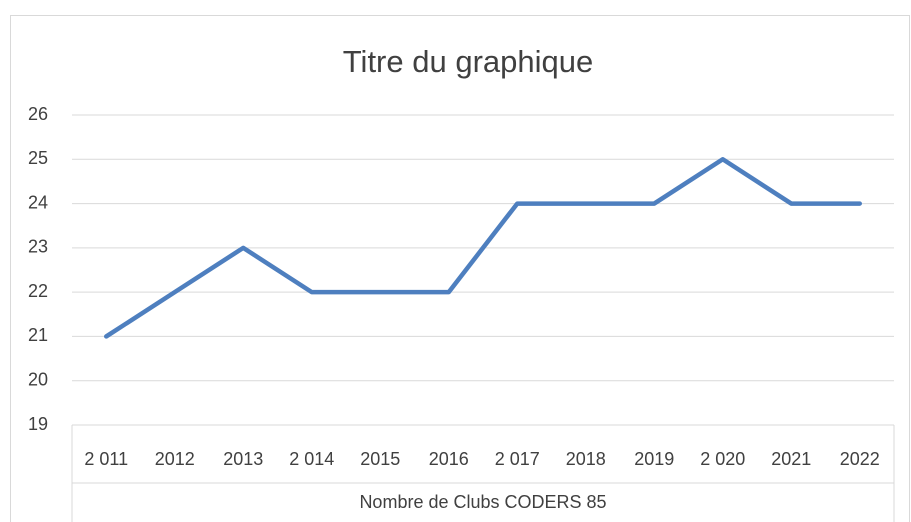 The width and height of the screenshot is (911, 522). I want to click on y-tick-label: 21, so click(38, 335).